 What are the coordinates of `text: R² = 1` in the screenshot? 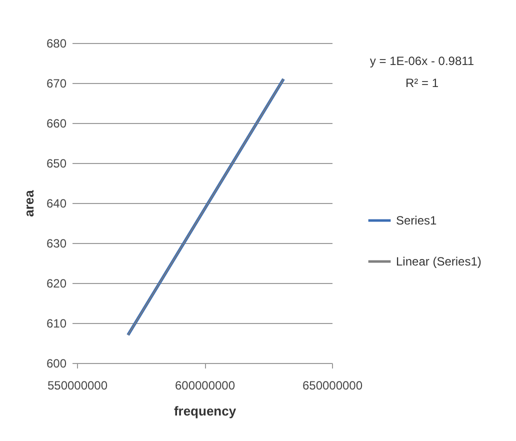 It's located at (422, 83).